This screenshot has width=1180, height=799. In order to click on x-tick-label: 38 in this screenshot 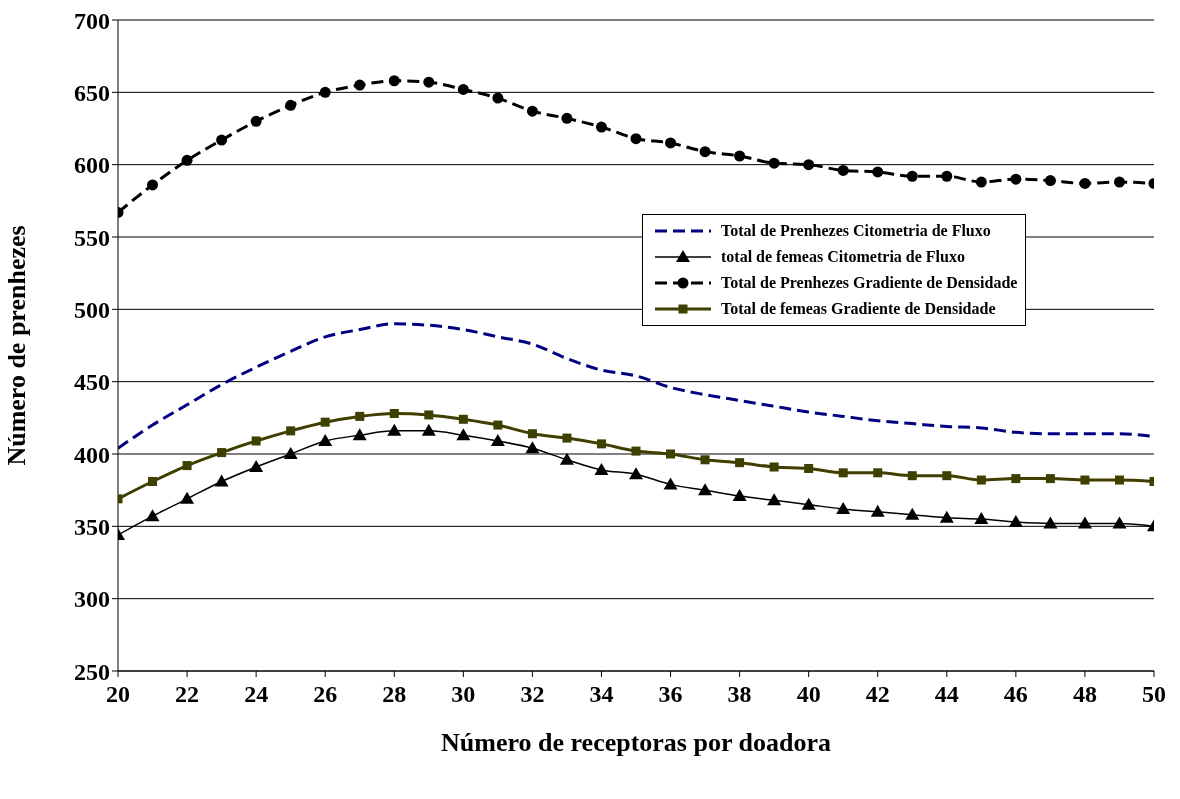, I will do `click(739, 694)`.